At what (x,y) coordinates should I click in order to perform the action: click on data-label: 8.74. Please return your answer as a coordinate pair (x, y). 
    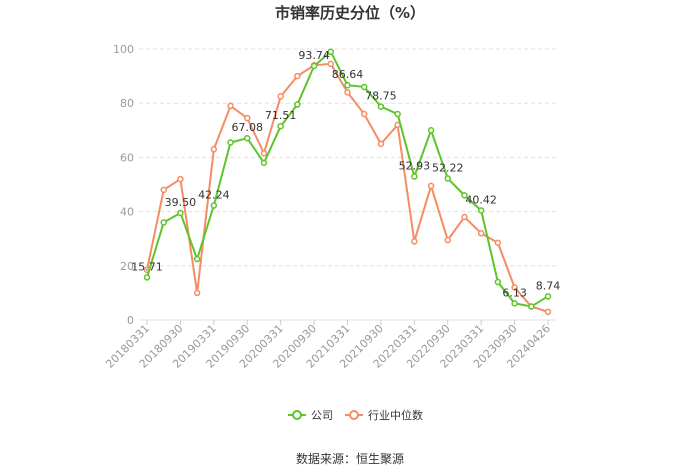
    Looking at the image, I should click on (548, 285).